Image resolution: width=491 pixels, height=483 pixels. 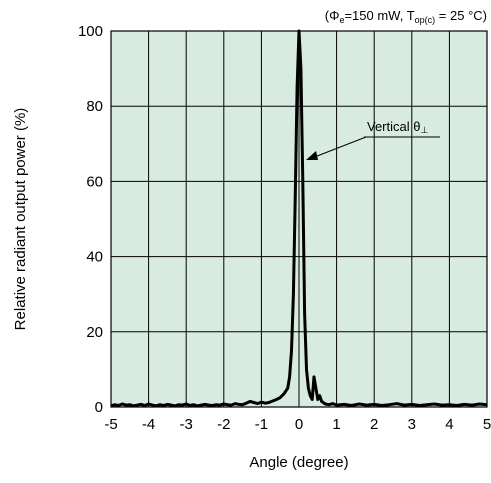 I want to click on x-tick-label: 2, so click(x=374, y=424).